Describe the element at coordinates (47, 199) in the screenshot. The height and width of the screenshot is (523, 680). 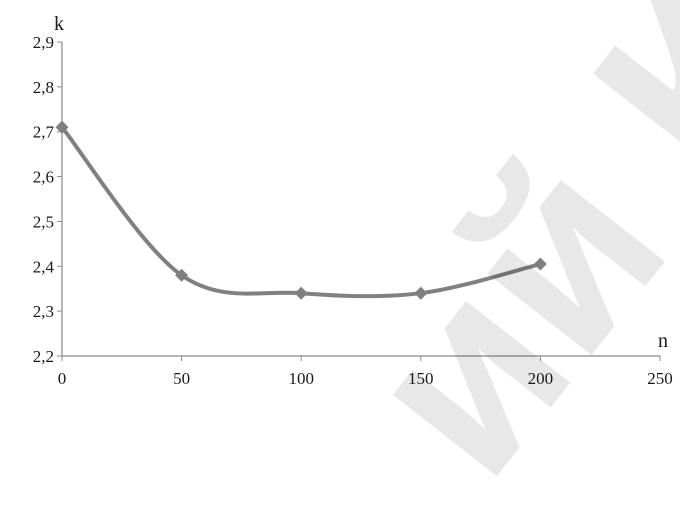
I see `y-axis-ticks: 2,2 2,3 2,4 2,5 2,6 2,7 2,8 2,9` at that location.